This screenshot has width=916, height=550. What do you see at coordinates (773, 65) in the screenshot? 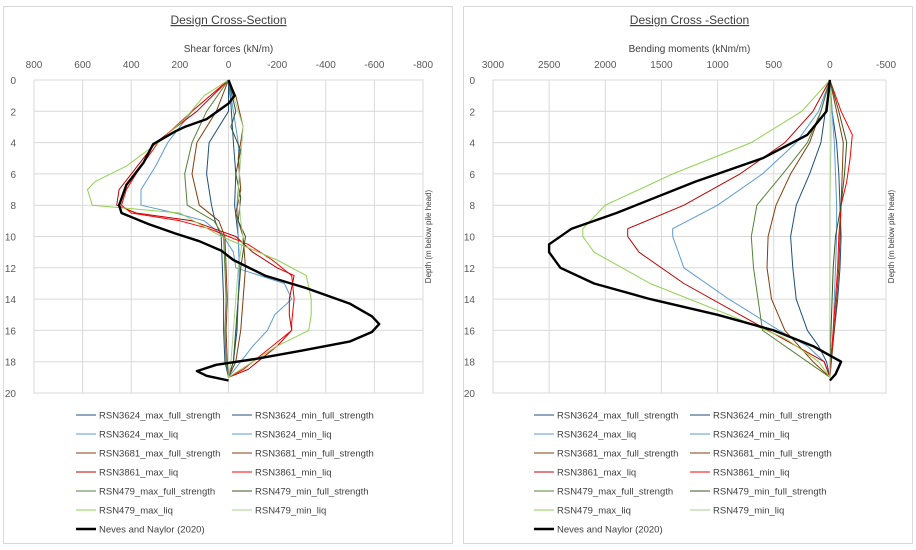
I see `x-tick-label: 500` at bounding box center [773, 65].